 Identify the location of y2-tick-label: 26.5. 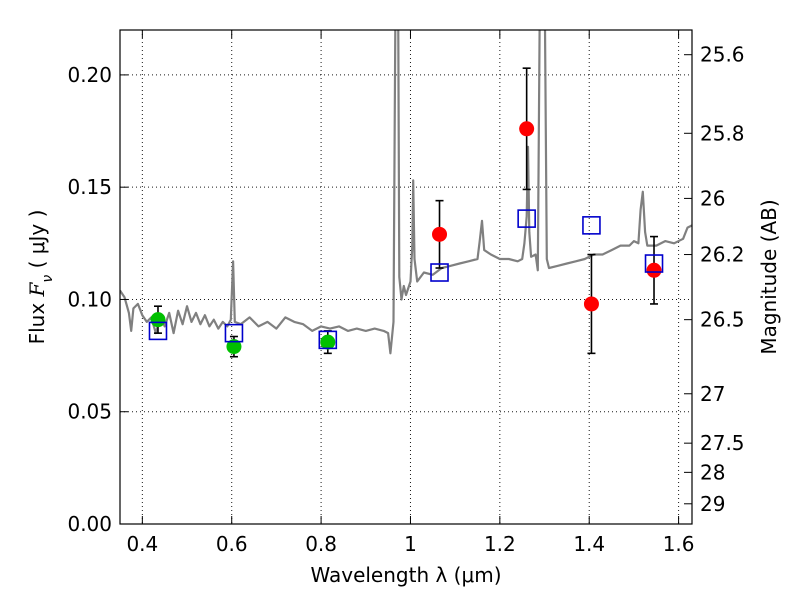
(722, 320).